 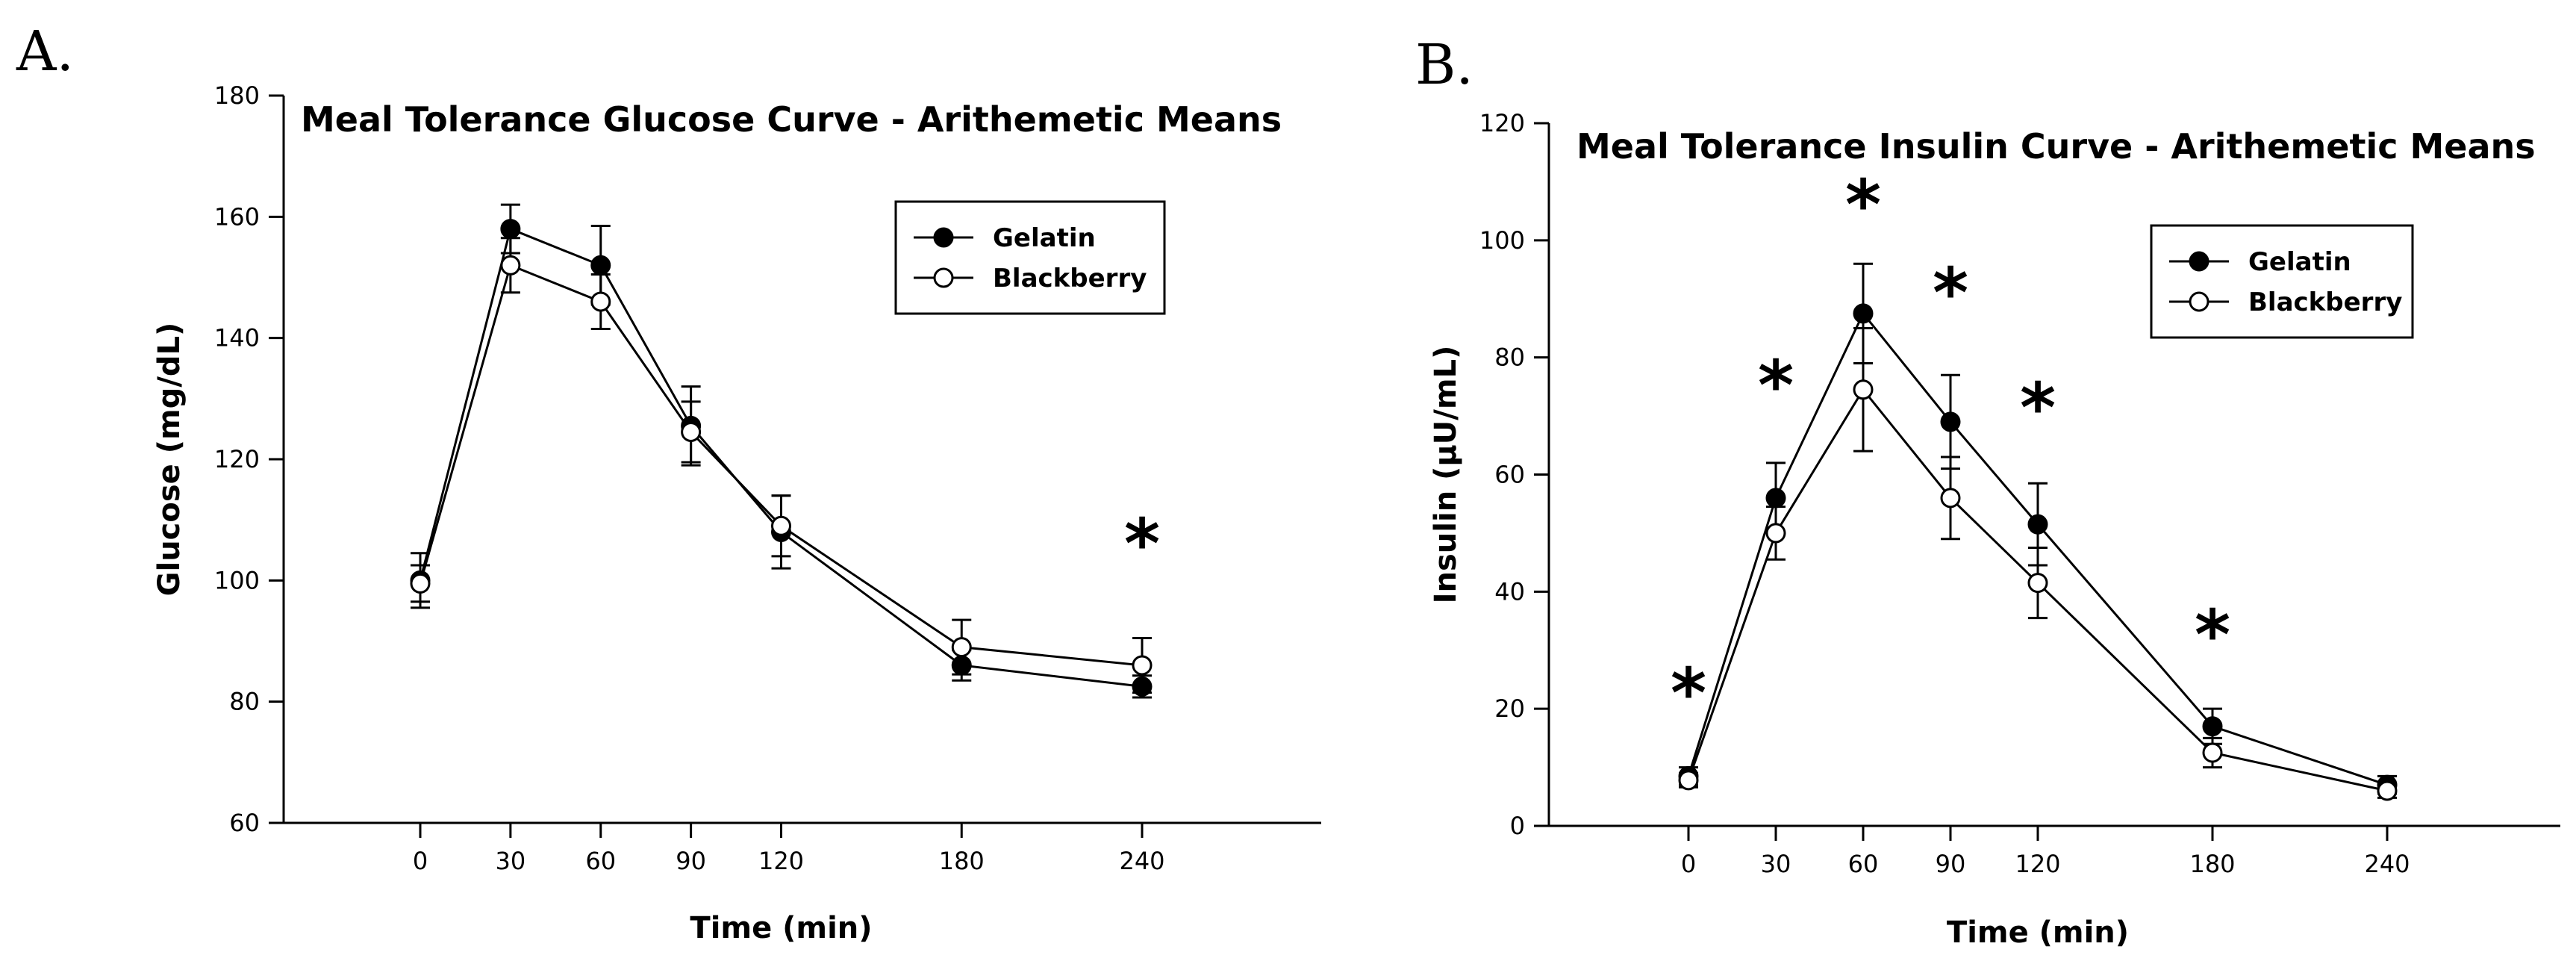 I want to click on glucose-x-tick-label: 90, so click(x=691, y=861).